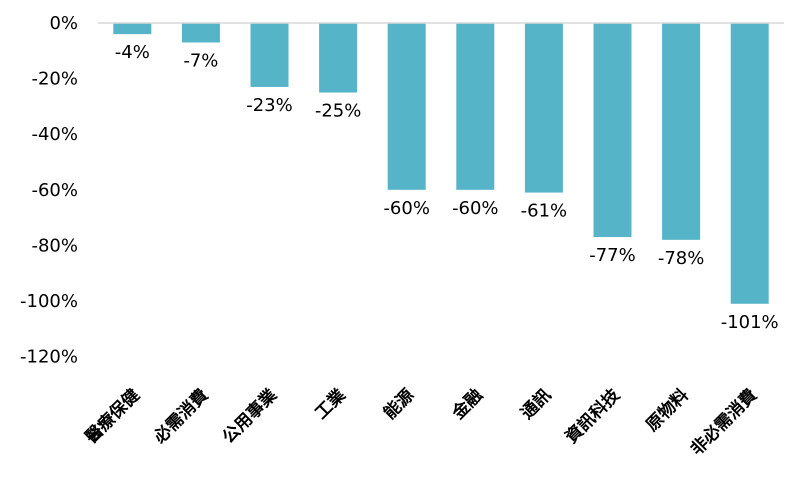 The height and width of the screenshot is (480, 800). Describe the element at coordinates (200, 60) in the screenshot. I see `data-label: -7%` at that location.